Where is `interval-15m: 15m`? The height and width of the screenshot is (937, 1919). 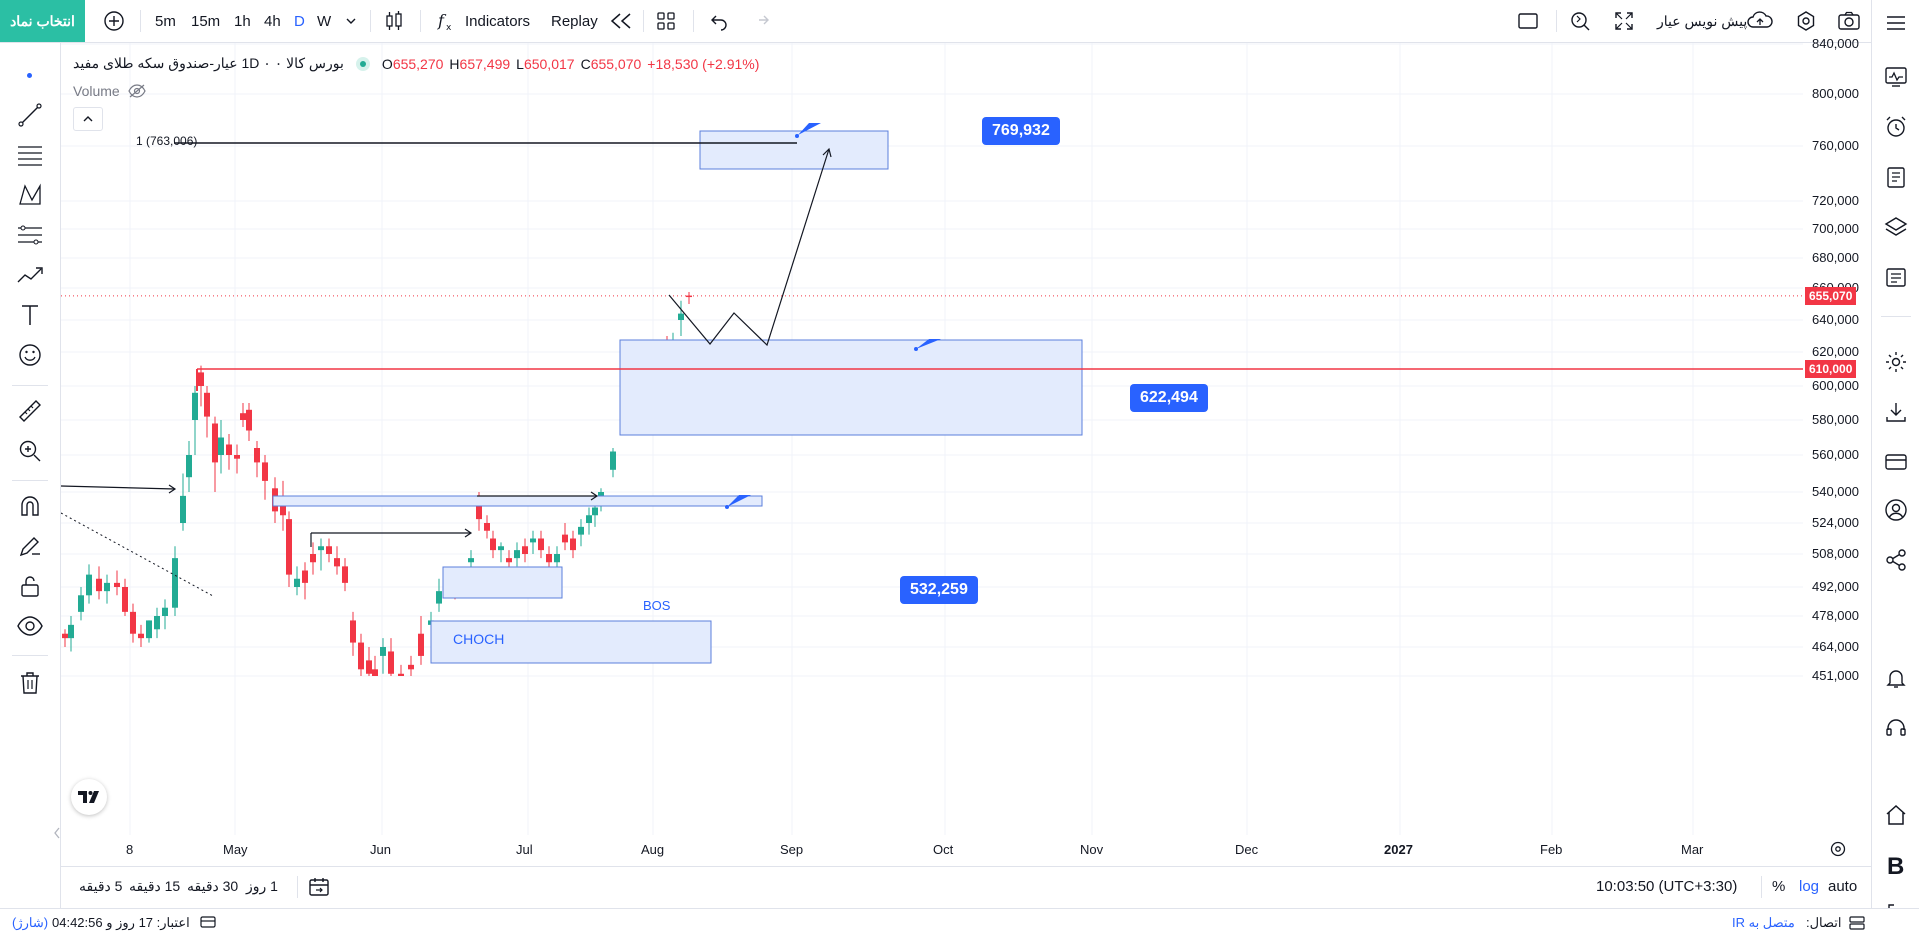 interval-15m: 15m is located at coordinates (206, 21).